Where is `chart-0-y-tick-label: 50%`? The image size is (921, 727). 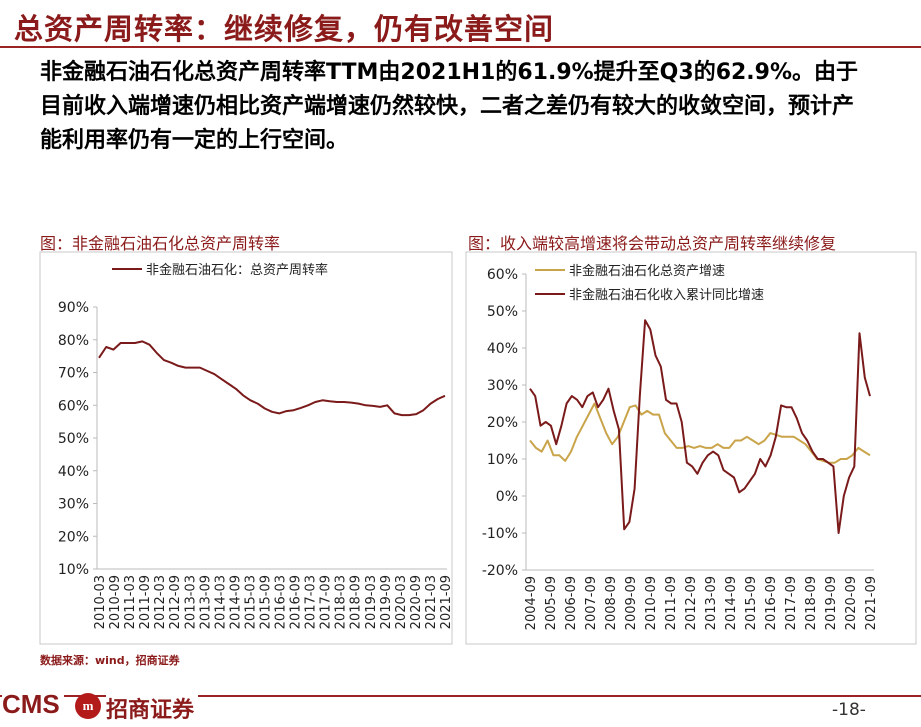 chart-0-y-tick-label: 50% is located at coordinates (73, 439).